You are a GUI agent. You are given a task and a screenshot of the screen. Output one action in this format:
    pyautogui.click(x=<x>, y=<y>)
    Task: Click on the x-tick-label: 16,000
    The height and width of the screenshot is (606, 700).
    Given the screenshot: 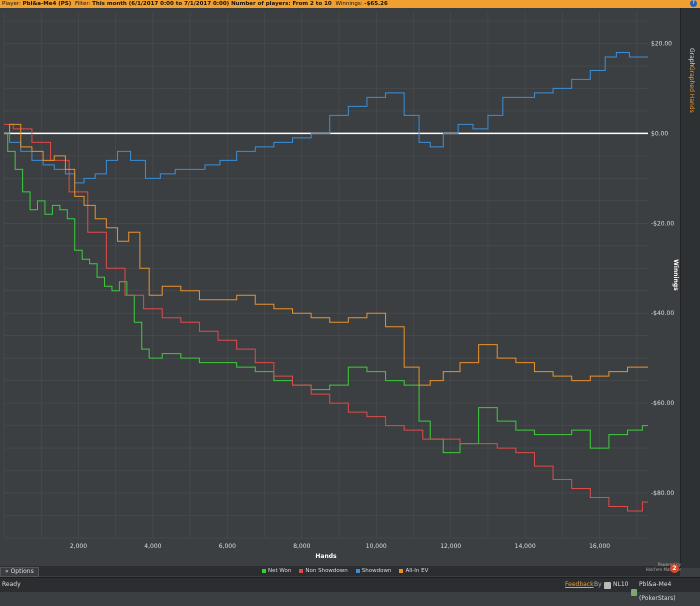 What is the action you would take?
    pyautogui.click(x=599, y=546)
    